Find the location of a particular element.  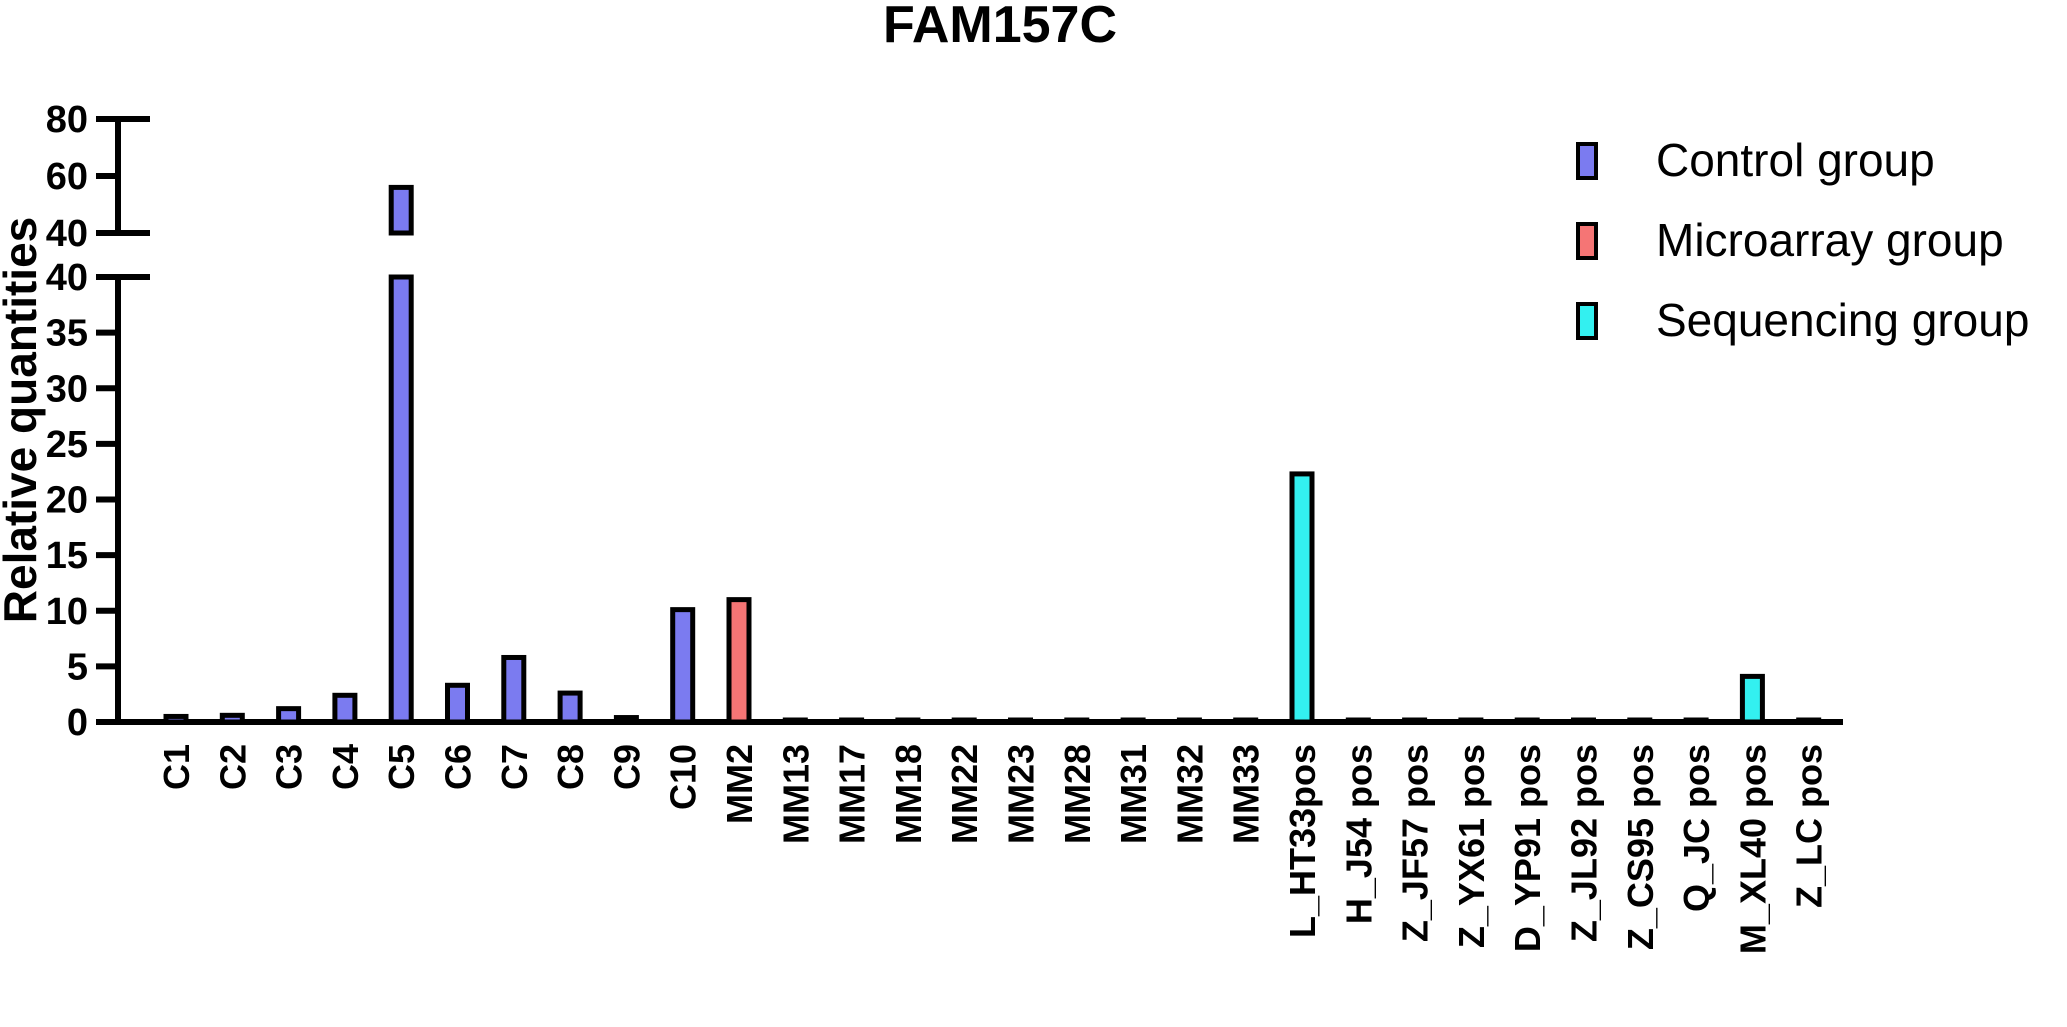

y-tick-label: 35 is located at coordinates (67, 334).